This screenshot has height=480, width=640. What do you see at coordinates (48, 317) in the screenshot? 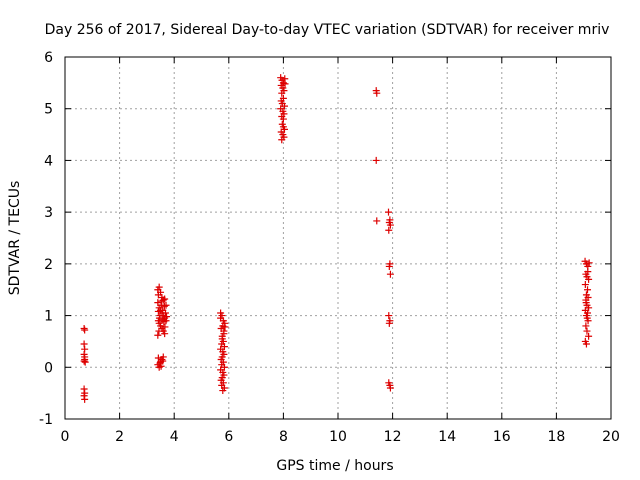
I see `y-tick-label: 1` at bounding box center [48, 317].